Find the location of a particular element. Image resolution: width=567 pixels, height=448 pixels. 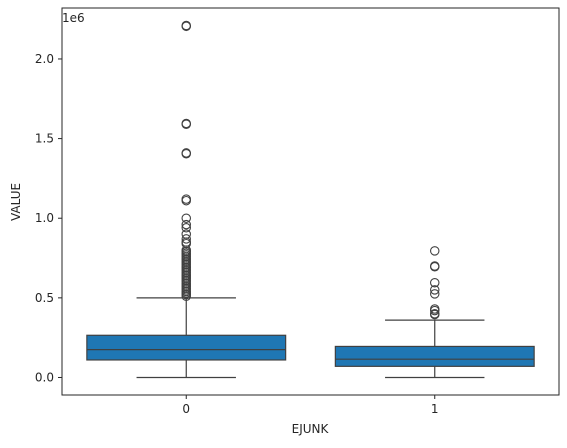

y-tick-label: 2.0 is located at coordinates (44, 59).